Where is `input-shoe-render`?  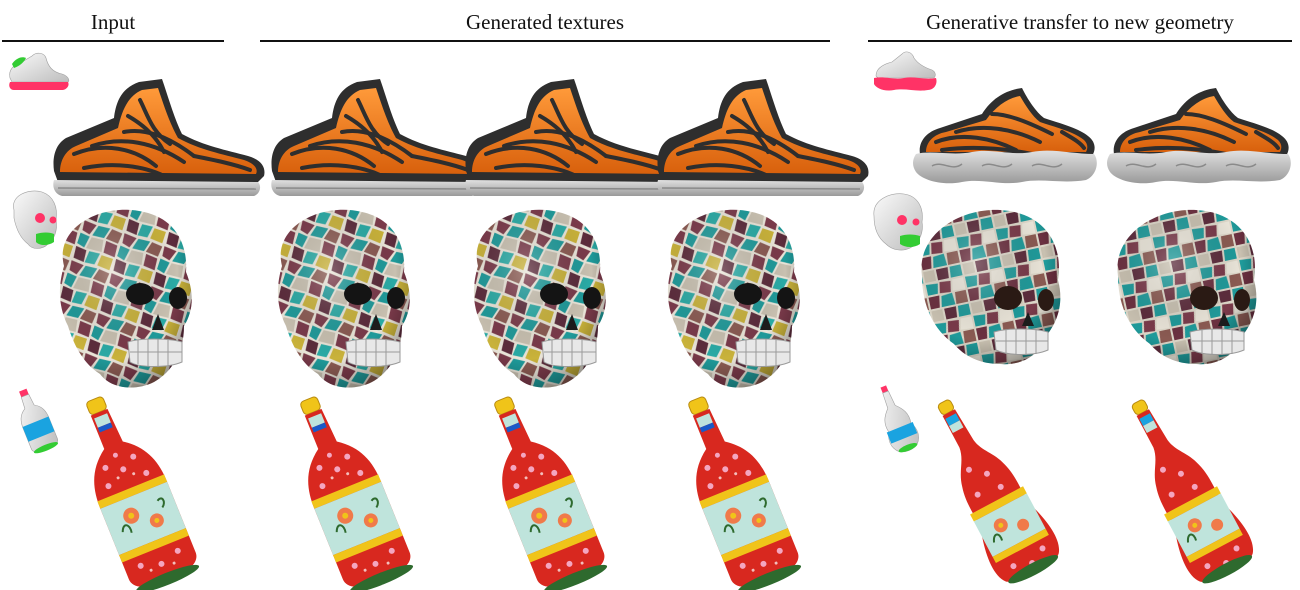
input-shoe-render is located at coordinates (157, 137).